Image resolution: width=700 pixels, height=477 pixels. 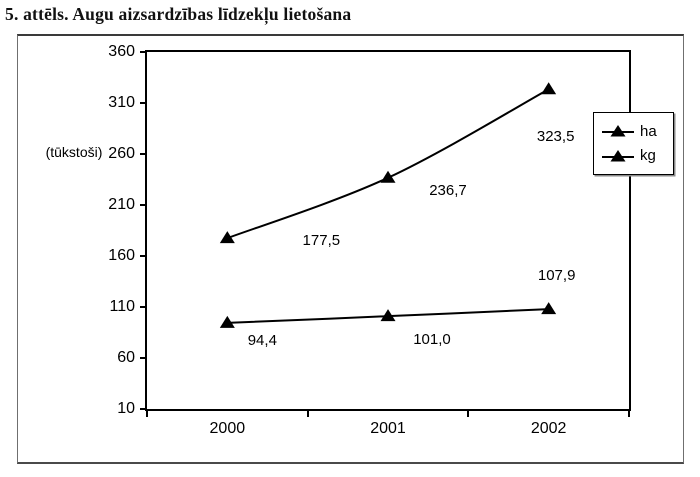 What do you see at coordinates (126, 357) in the screenshot?
I see `y-tick-label: 60` at bounding box center [126, 357].